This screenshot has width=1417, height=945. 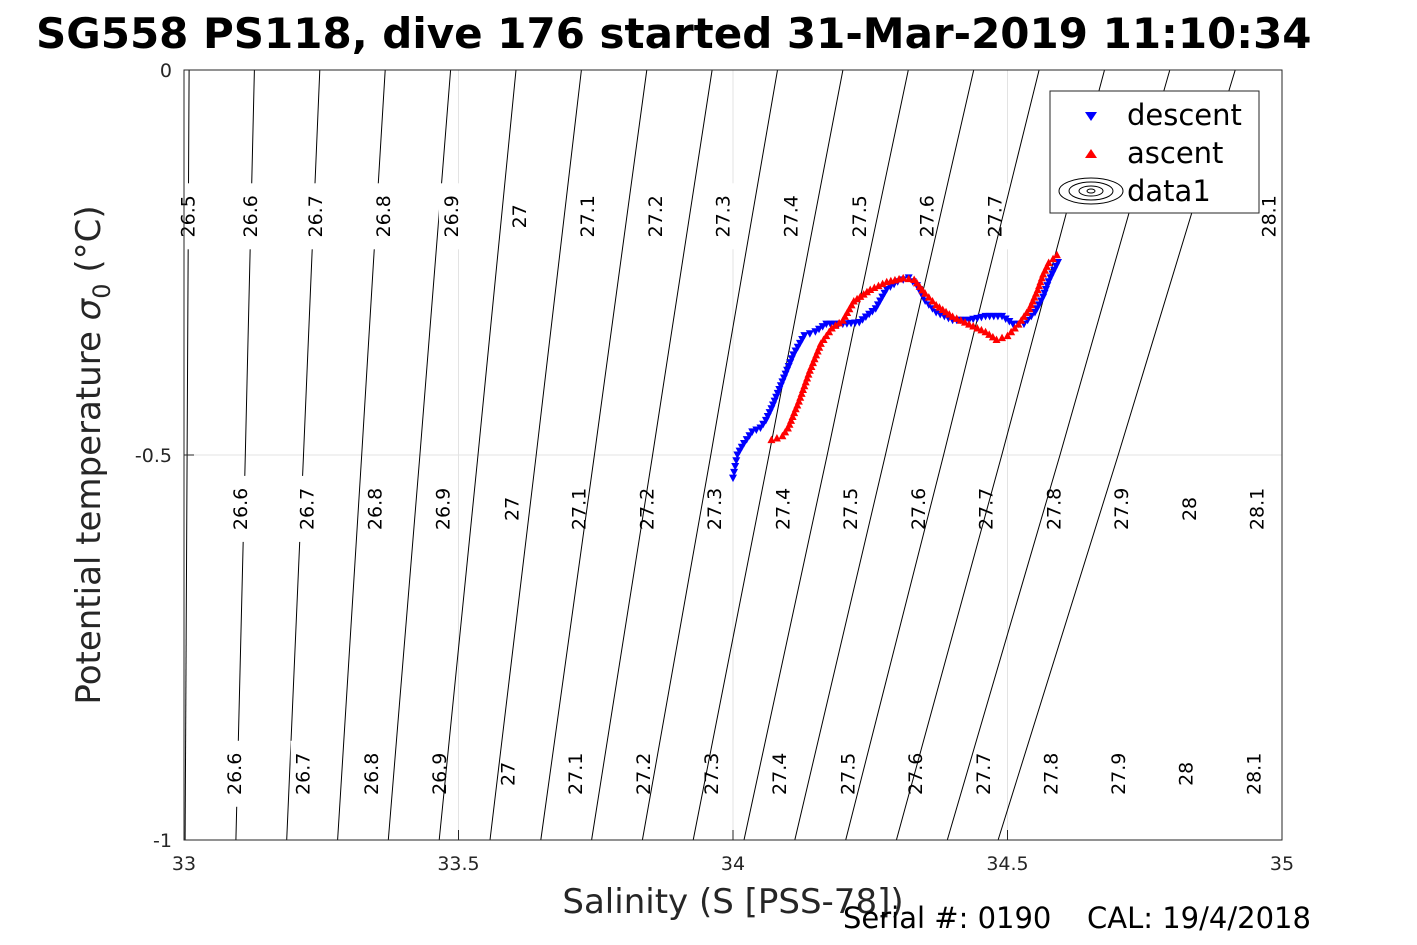 I want to click on y-tick-label: -0.5, so click(x=153, y=456).